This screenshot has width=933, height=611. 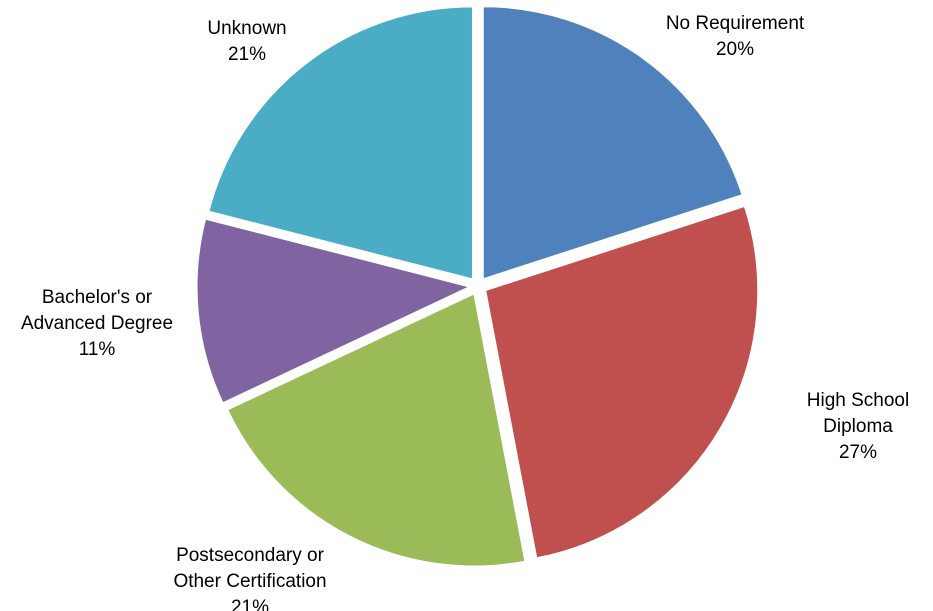 I want to click on slice-category-label: Diploma, so click(x=858, y=426).